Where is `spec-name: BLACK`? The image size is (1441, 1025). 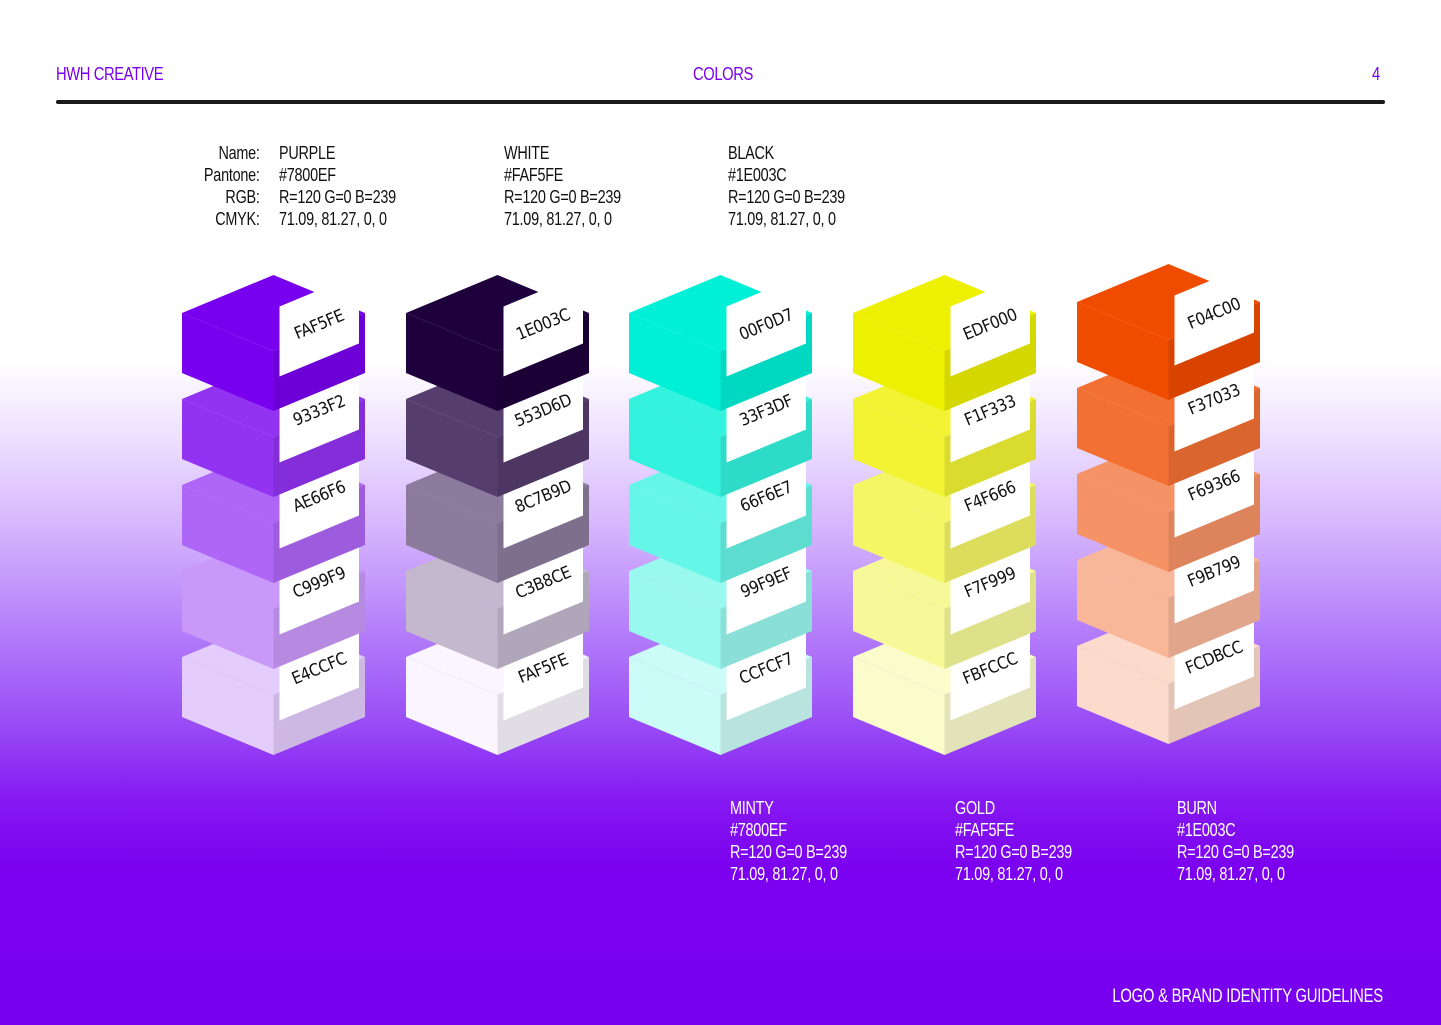
spec-name: BLACK is located at coordinates (751, 153).